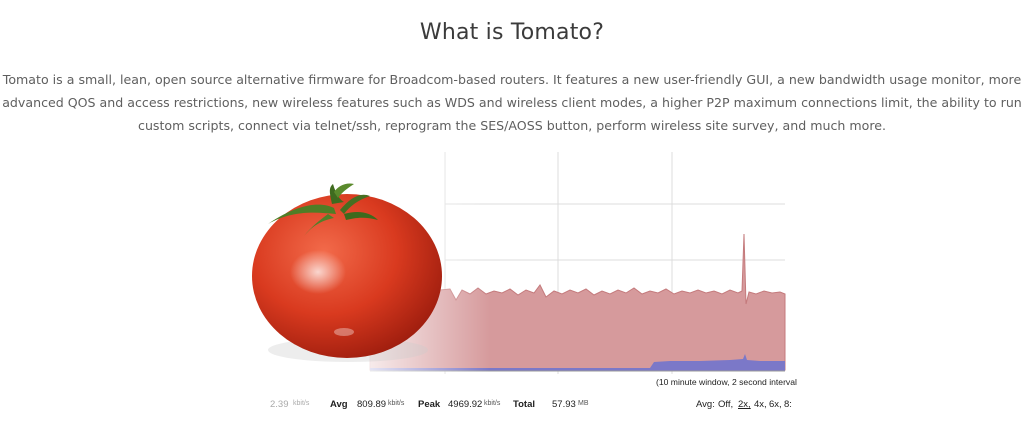  Describe the element at coordinates (279, 404) in the screenshot. I see `current-value: 2.39` at that location.